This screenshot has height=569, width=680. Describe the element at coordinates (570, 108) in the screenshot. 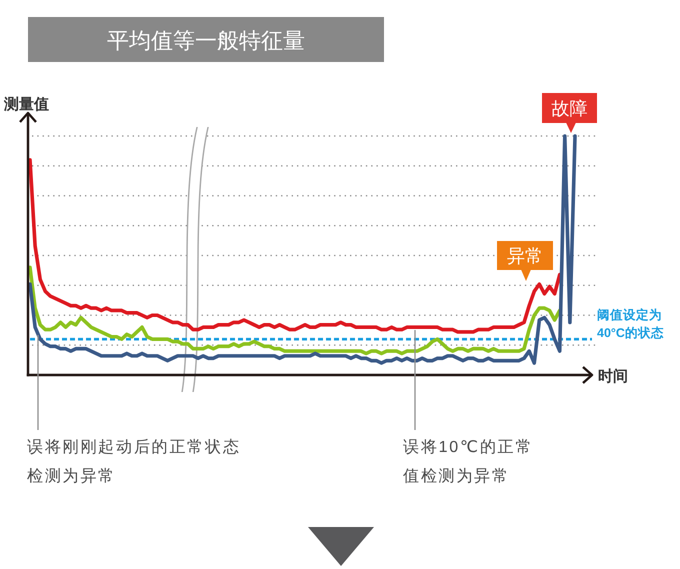

I see `text: 故障` at that location.